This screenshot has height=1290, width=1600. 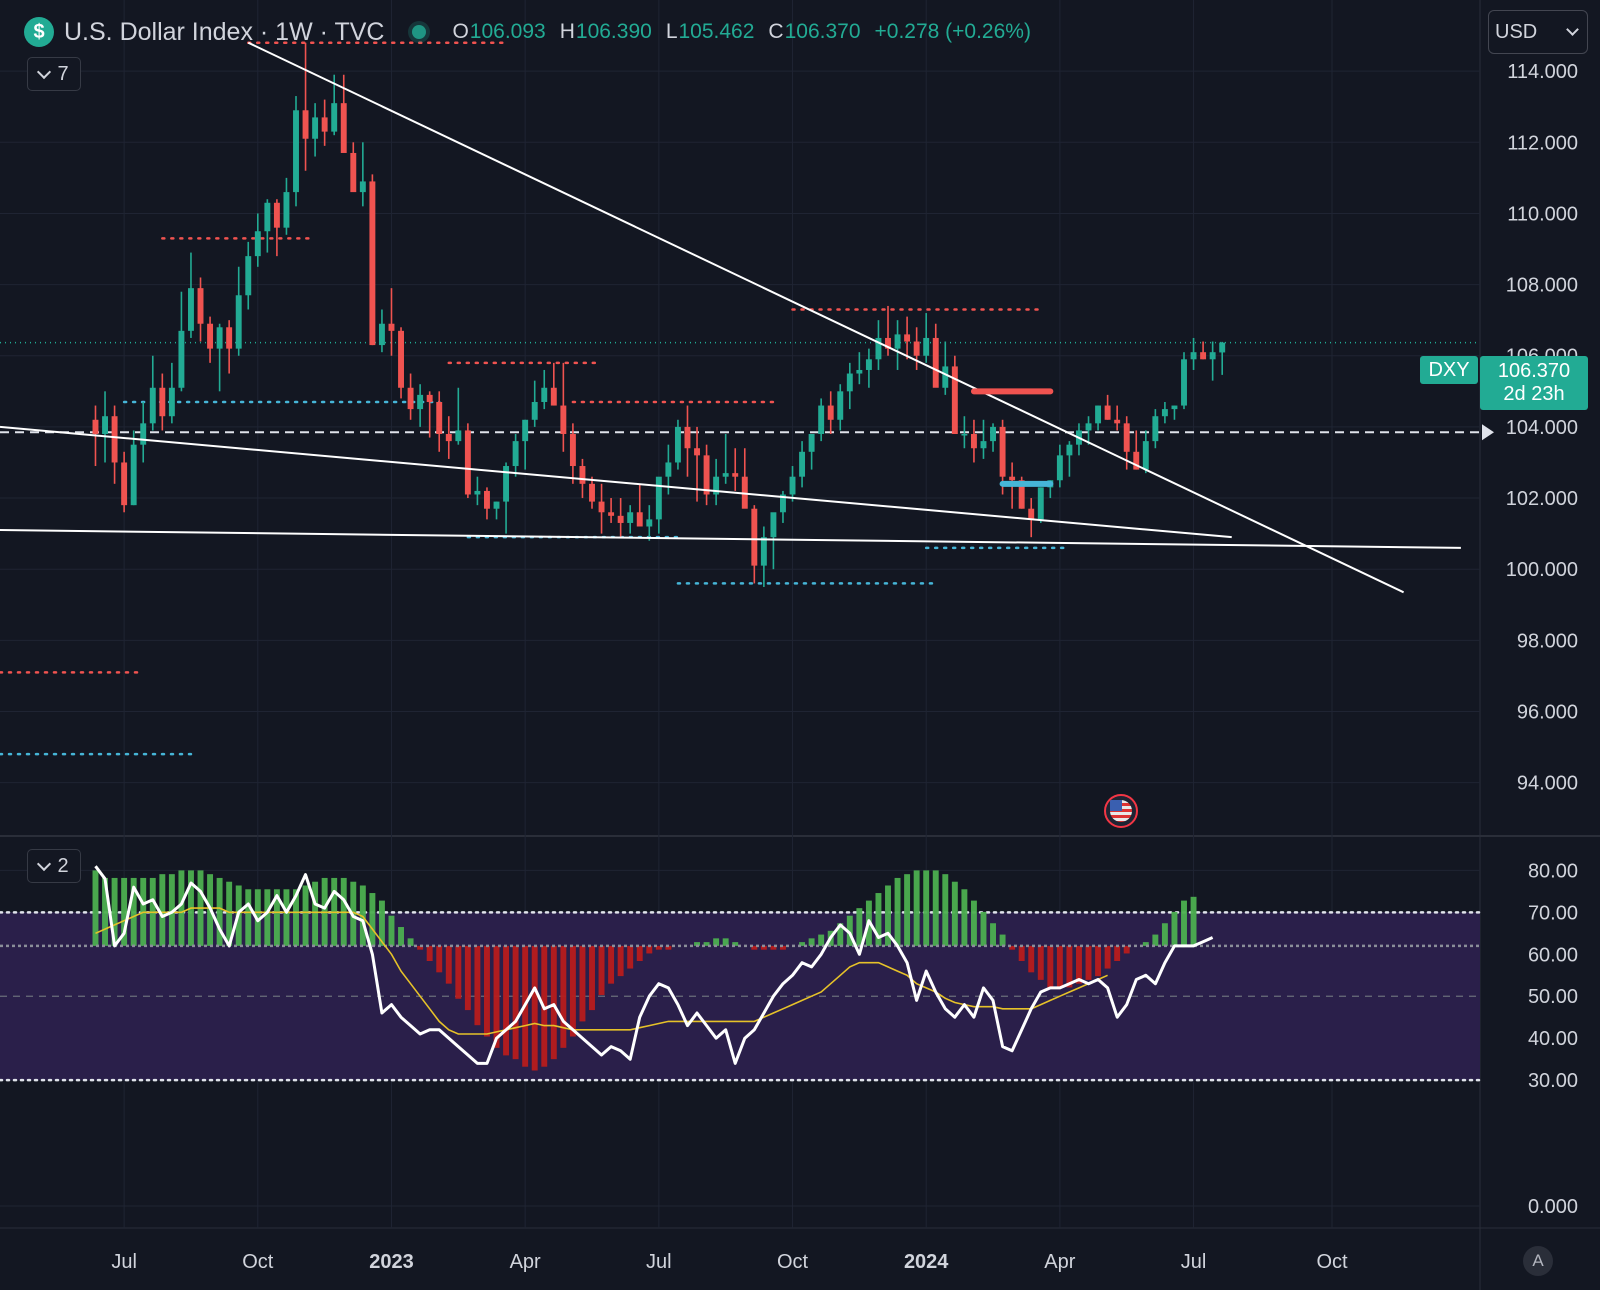 I want to click on symbol-title: U.S. Dollar Index · 1W · TVC, so click(x=224, y=31).